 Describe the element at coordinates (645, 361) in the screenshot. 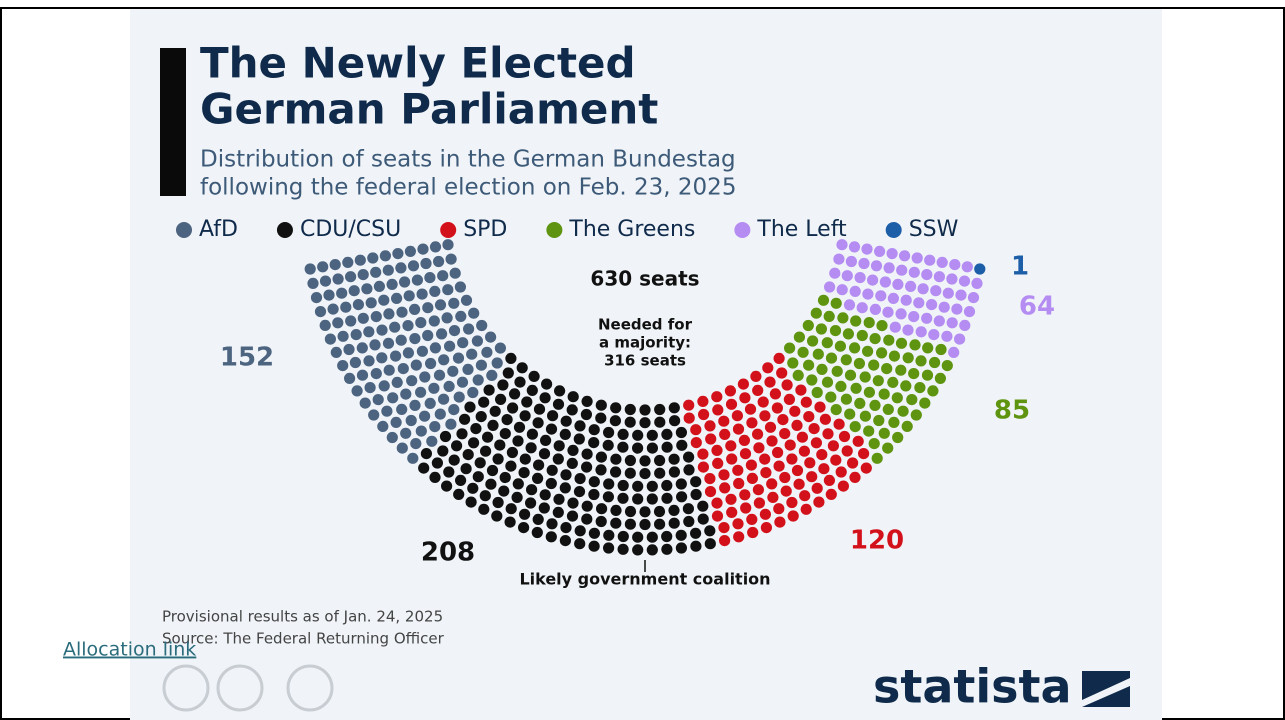

I see `majority-note: 316 seats` at that location.